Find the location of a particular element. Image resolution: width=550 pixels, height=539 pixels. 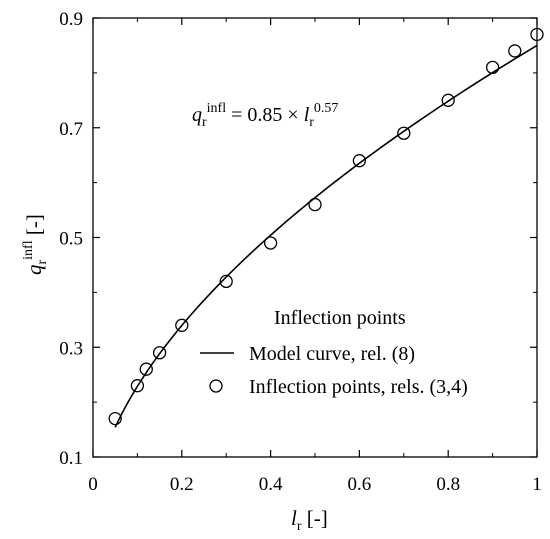

x-tick-label-0_6: 0.6 is located at coordinates (360, 484).